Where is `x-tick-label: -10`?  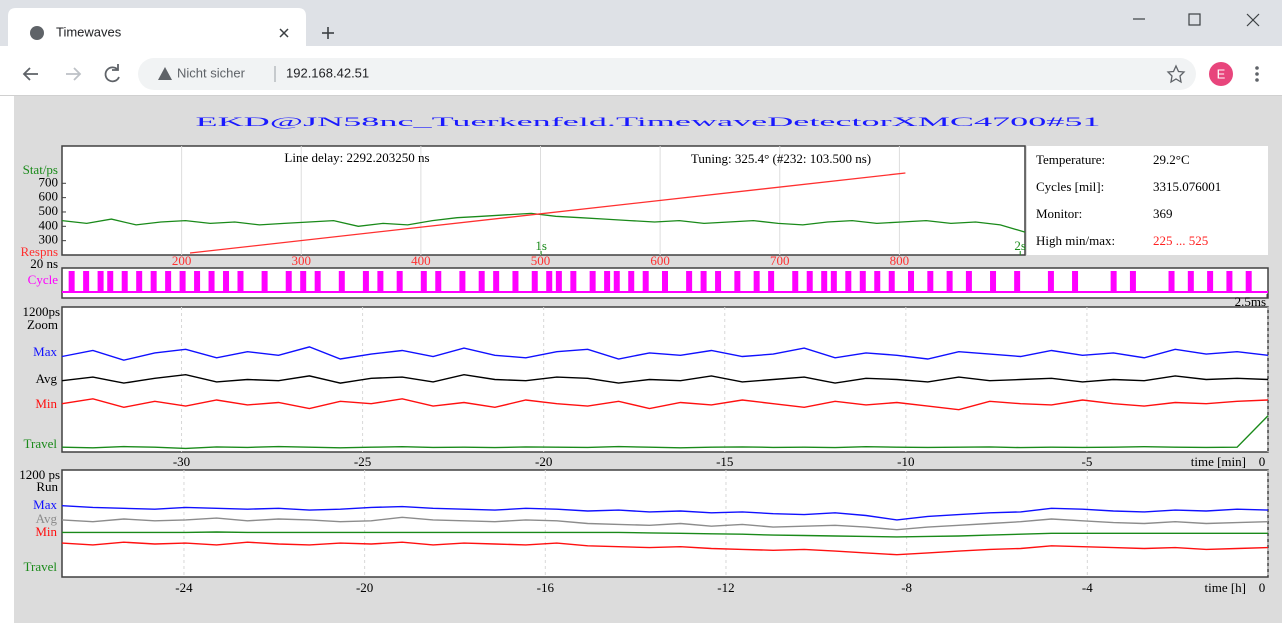
x-tick-label: -10 is located at coordinates (905, 461).